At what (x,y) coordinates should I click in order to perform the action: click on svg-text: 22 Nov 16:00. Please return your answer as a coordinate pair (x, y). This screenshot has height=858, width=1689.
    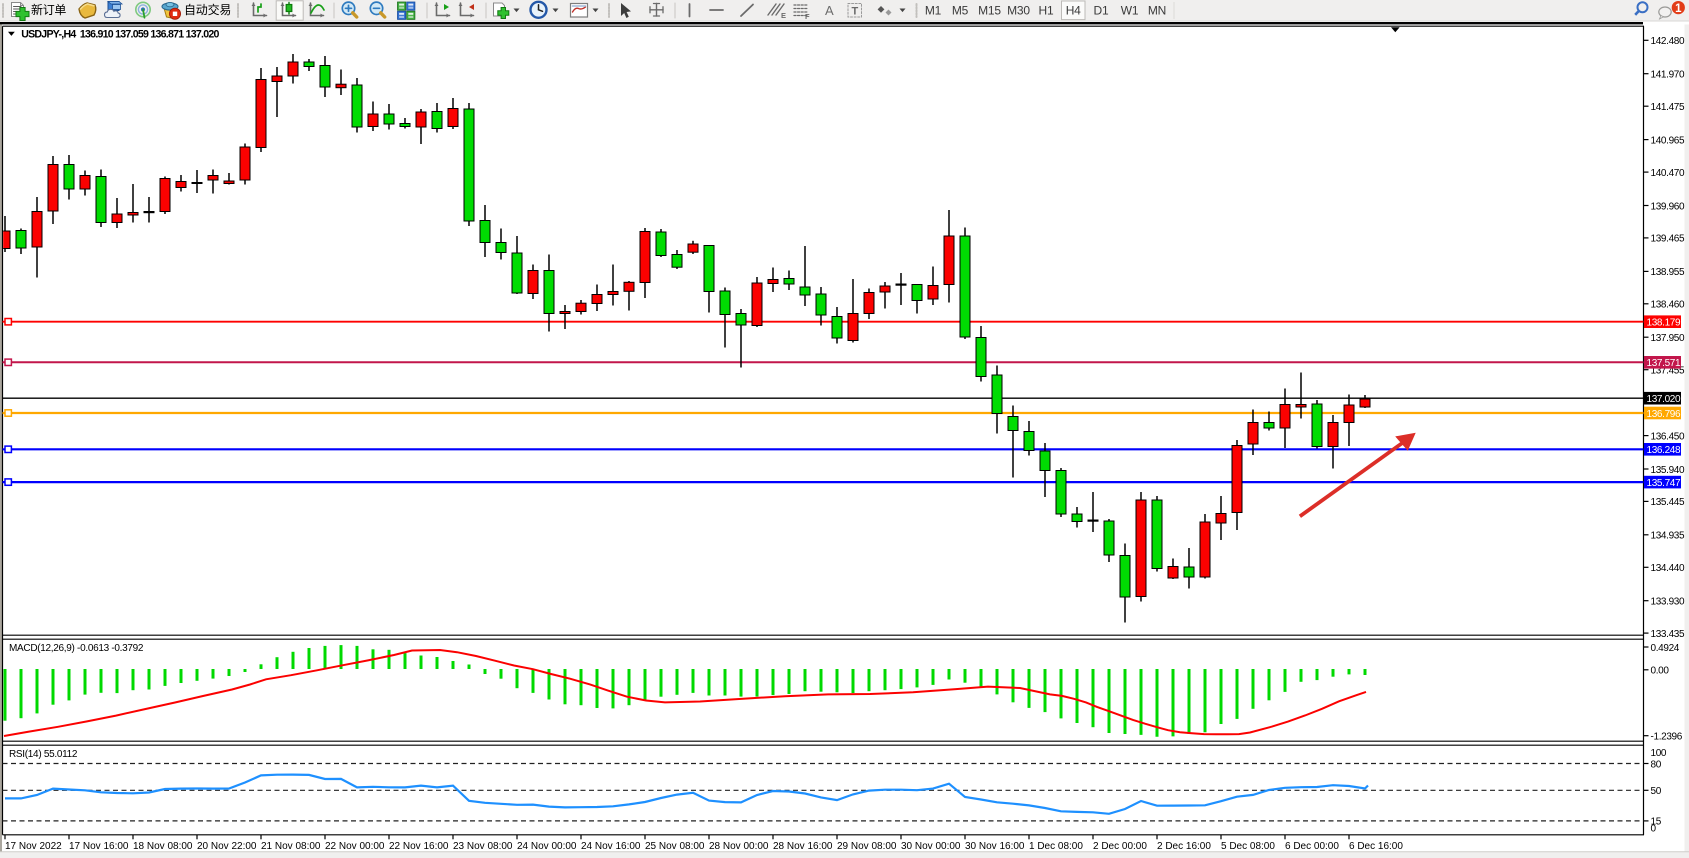
    Looking at the image, I should click on (419, 846).